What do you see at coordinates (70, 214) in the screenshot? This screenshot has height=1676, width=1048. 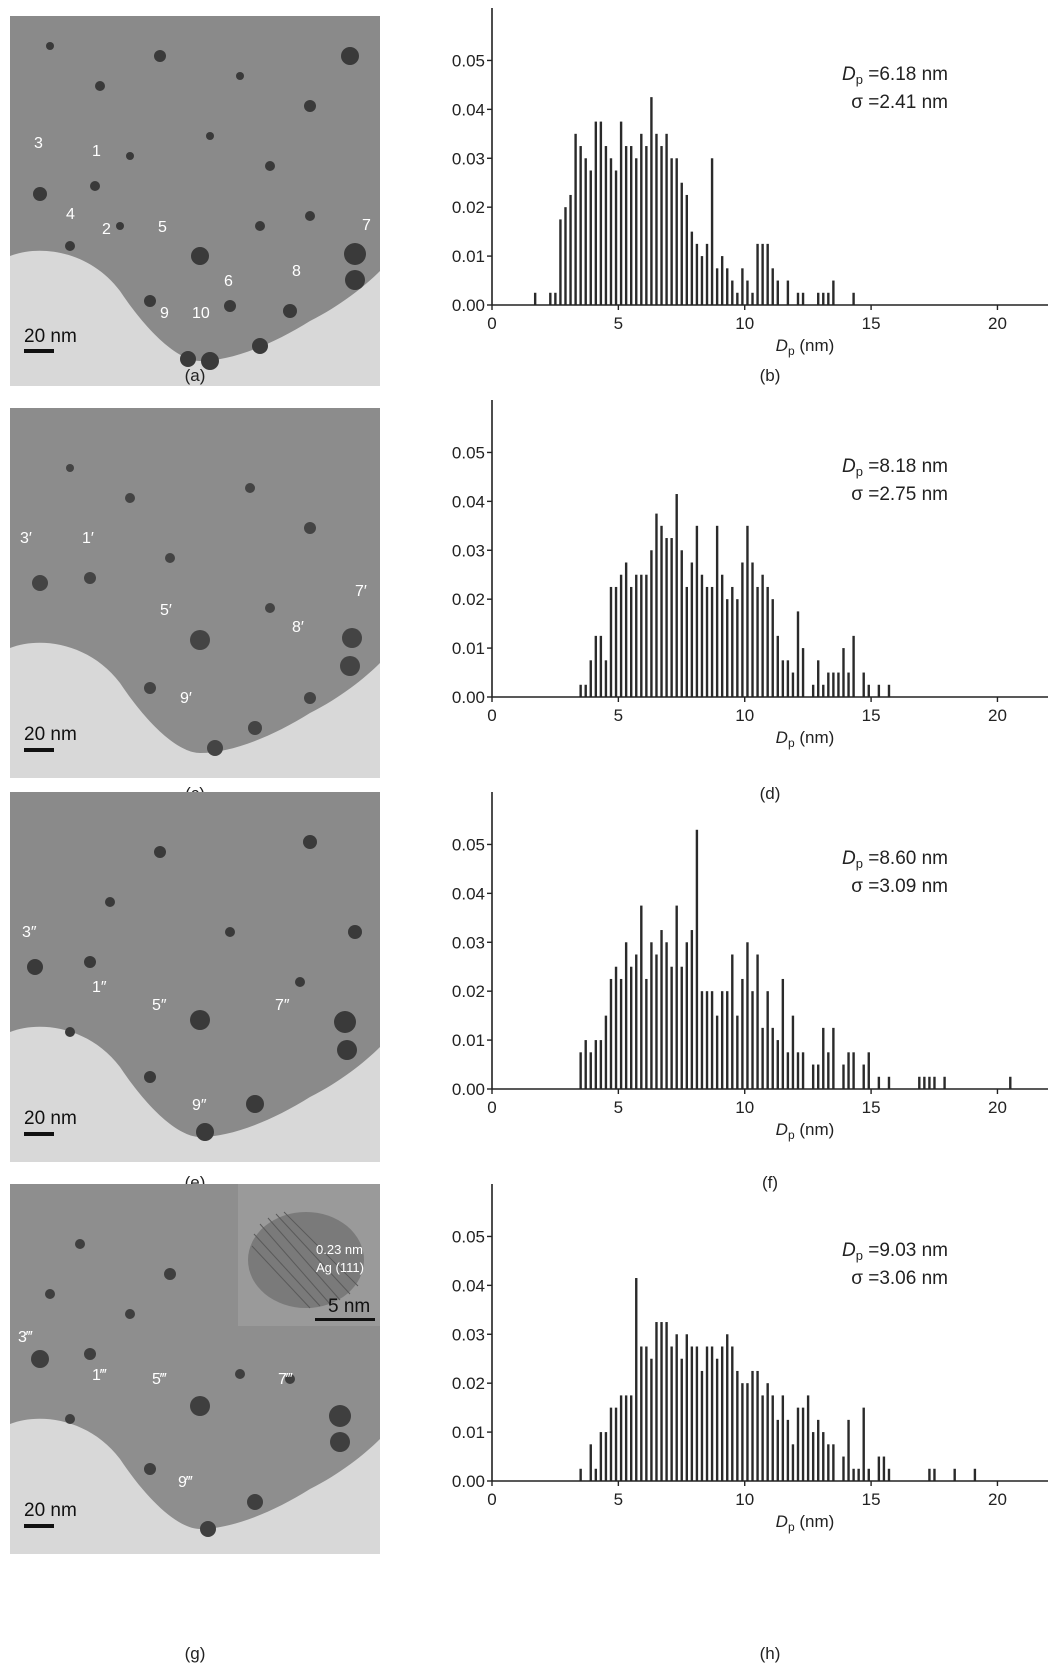 I see `particle-label: 4` at bounding box center [70, 214].